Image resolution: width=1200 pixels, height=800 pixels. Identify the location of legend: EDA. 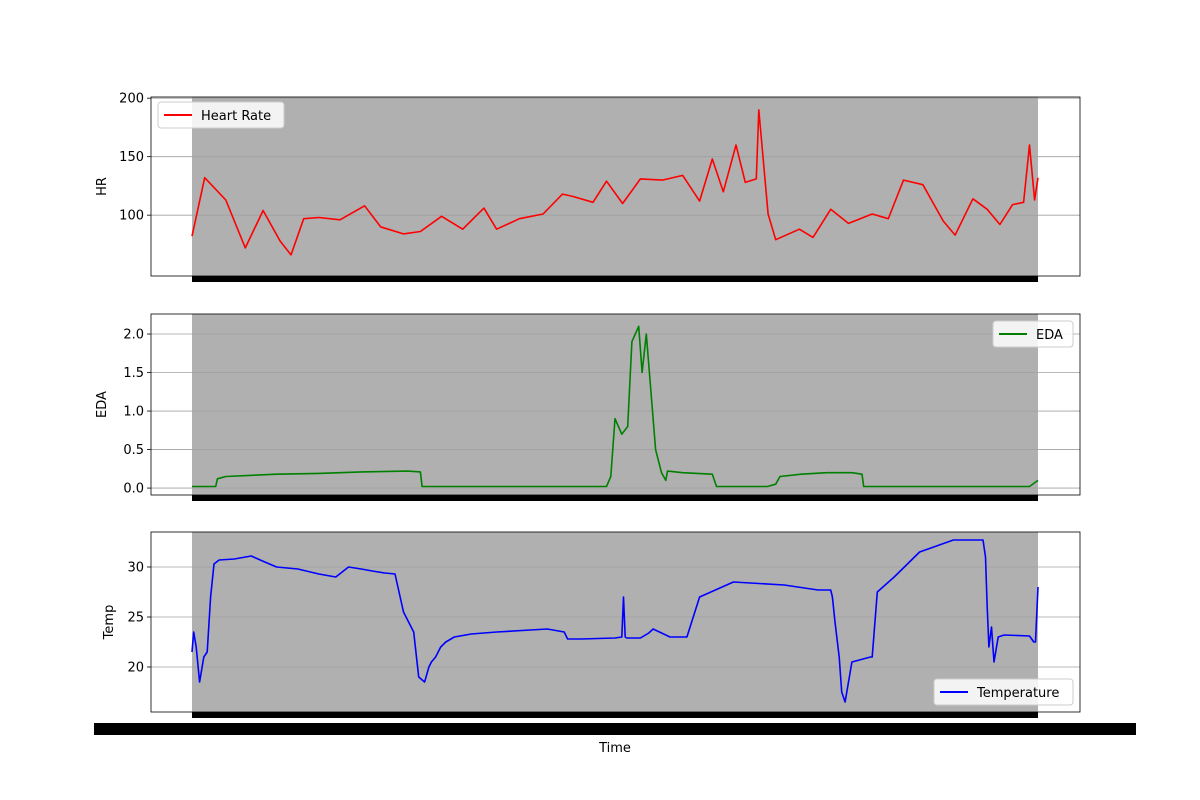
(1033, 334).